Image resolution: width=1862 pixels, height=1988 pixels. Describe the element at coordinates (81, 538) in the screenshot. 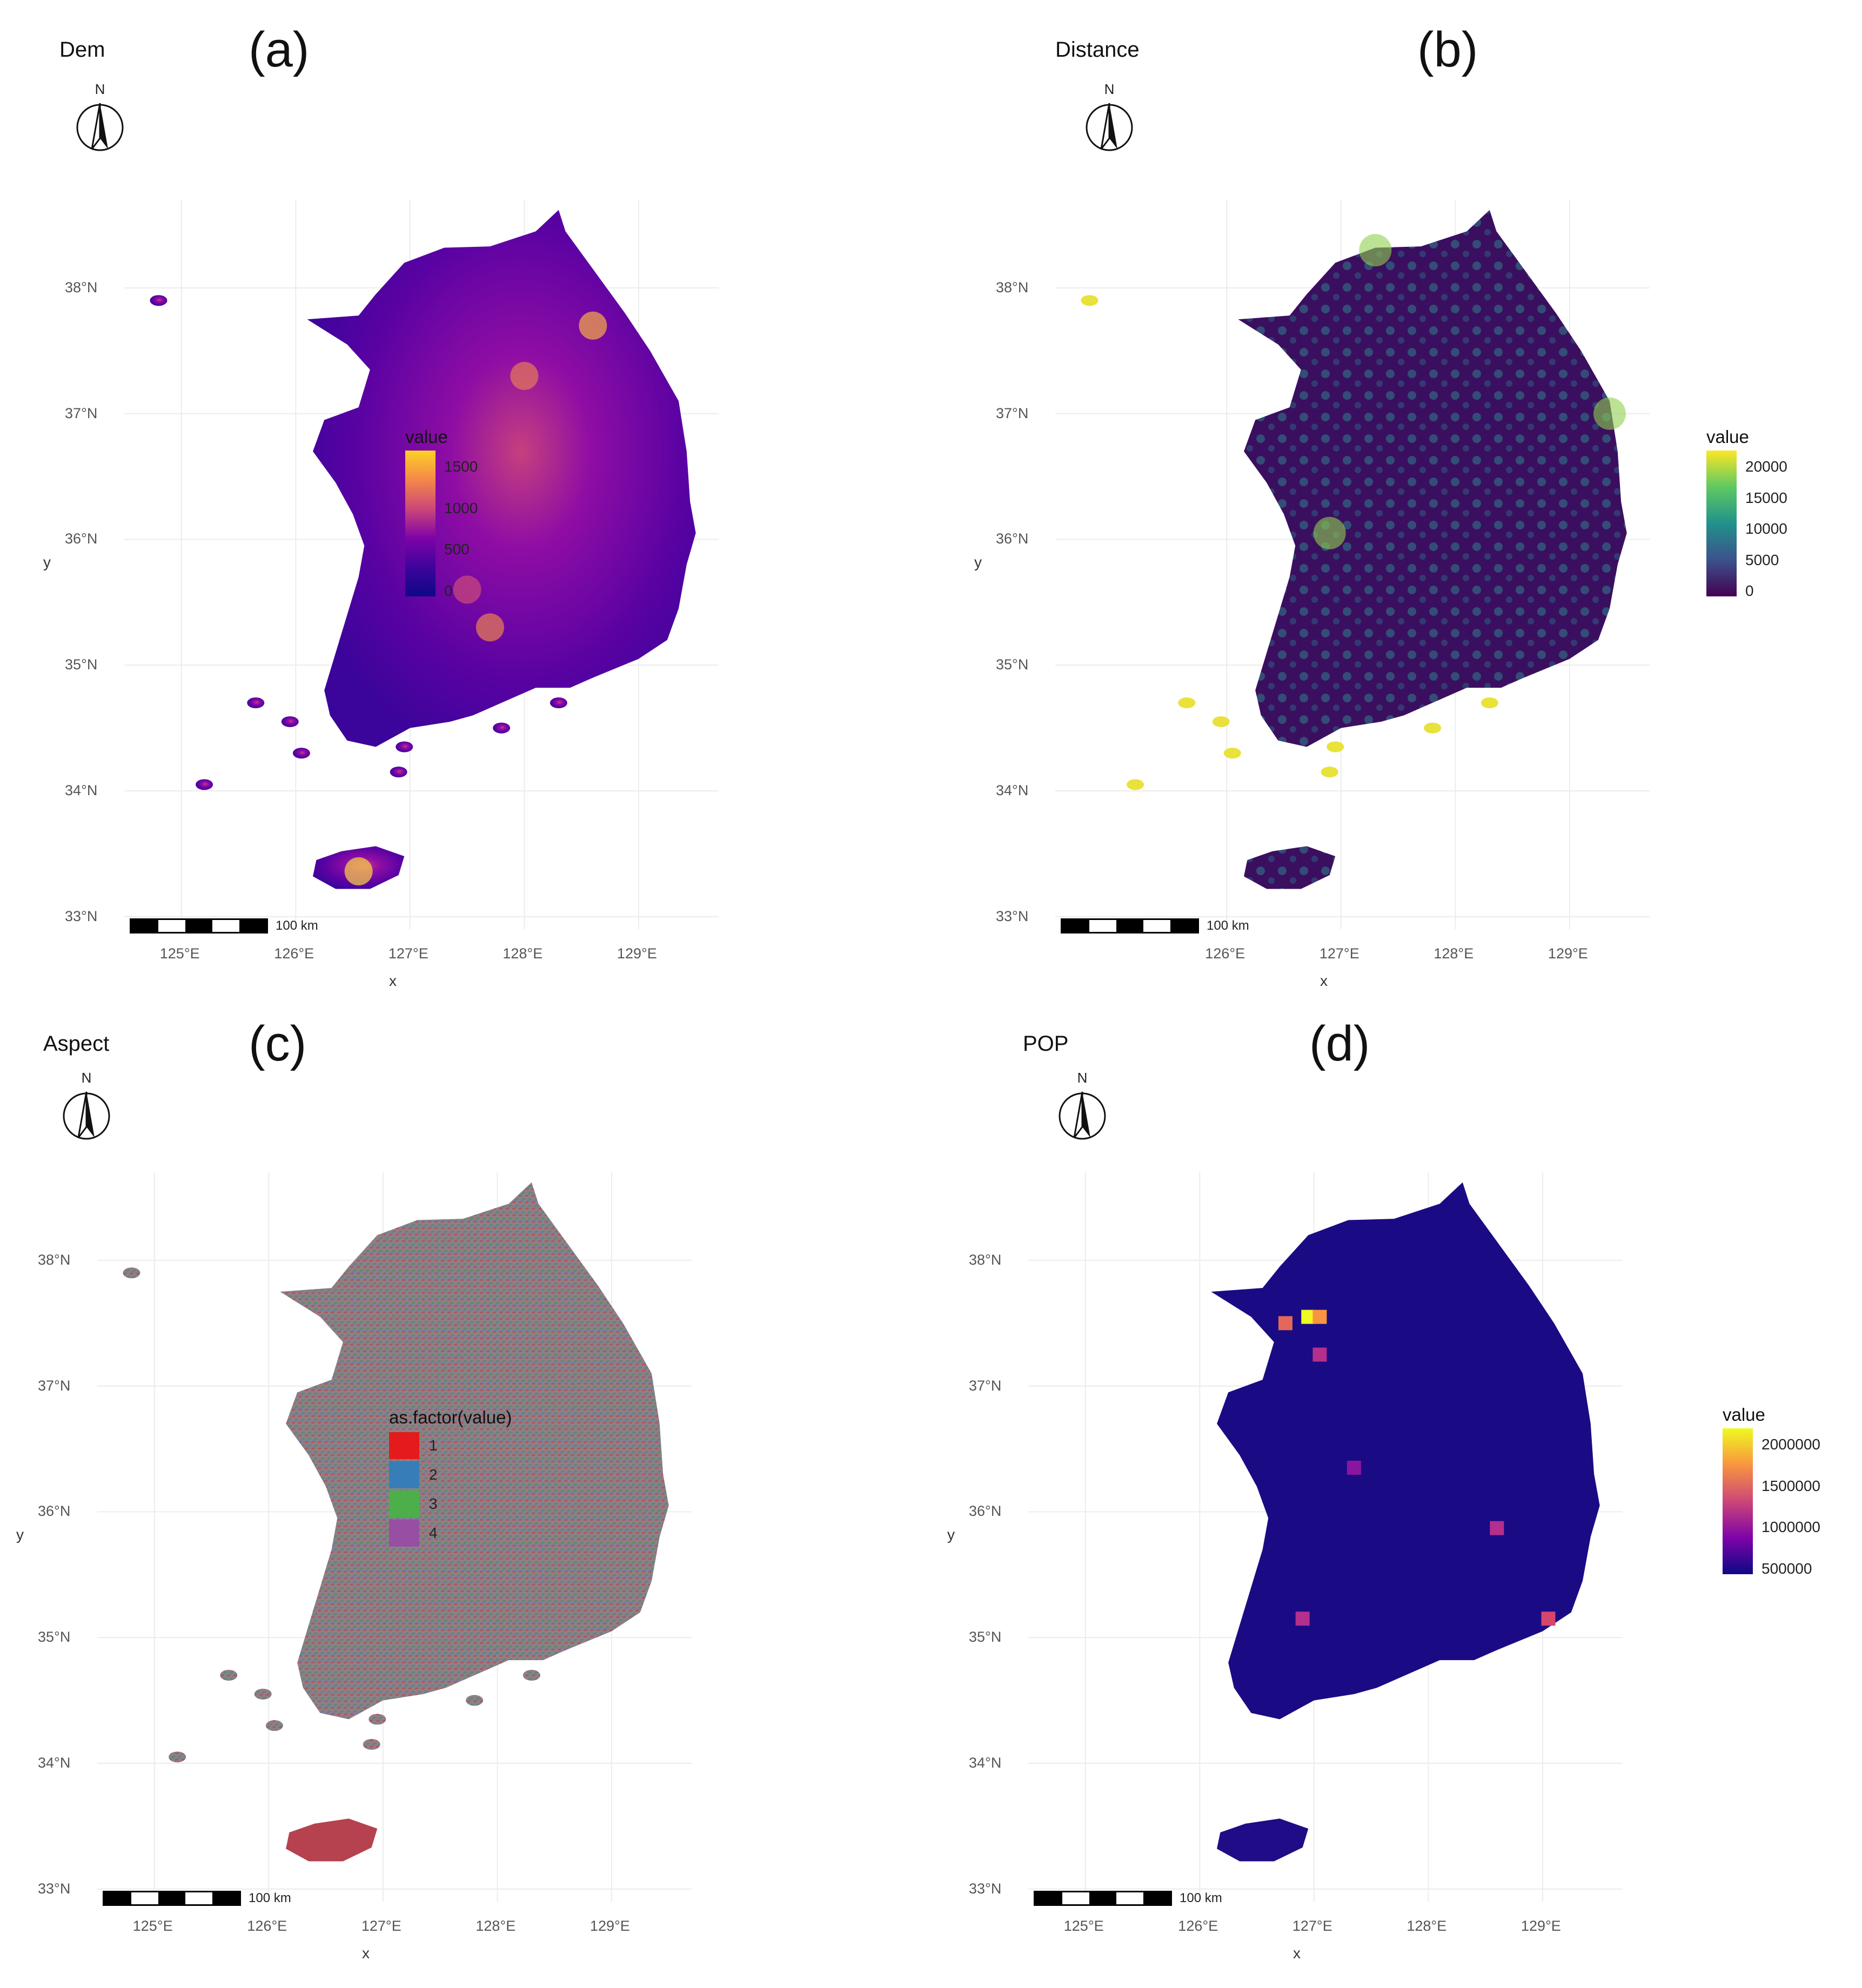

I see `lat-tick-label: 36°N` at that location.